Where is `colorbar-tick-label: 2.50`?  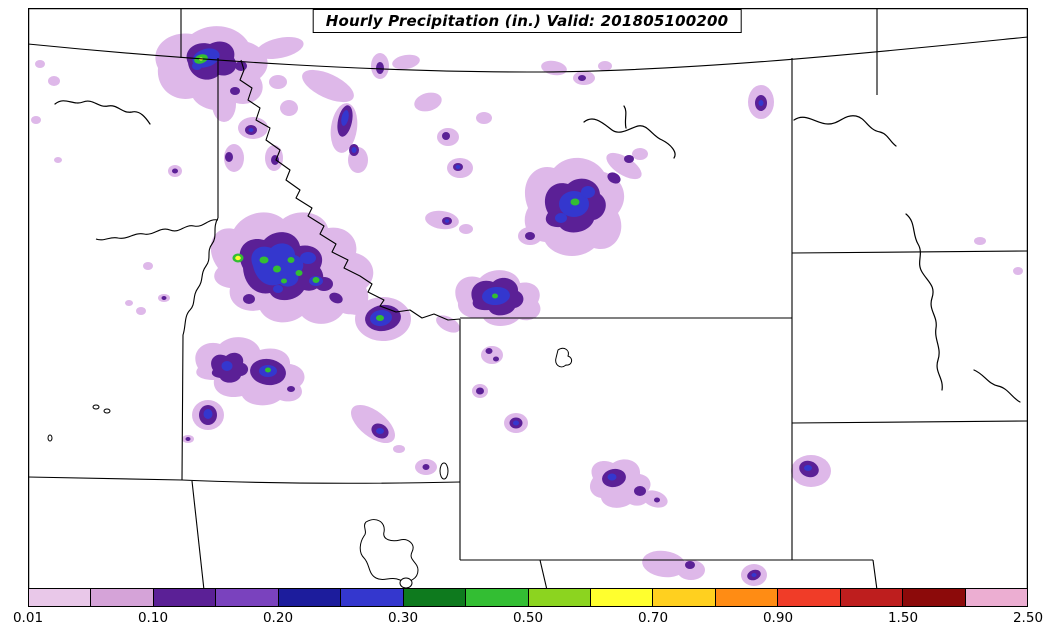
colorbar-tick-label: 2.50 is located at coordinates (1028, 618).